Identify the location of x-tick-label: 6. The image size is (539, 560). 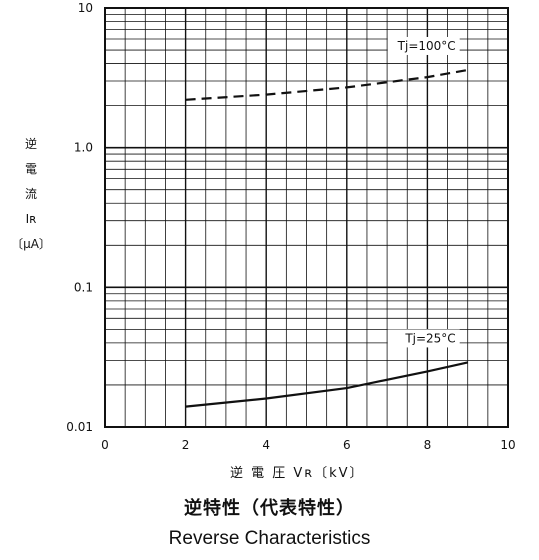
(347, 445).